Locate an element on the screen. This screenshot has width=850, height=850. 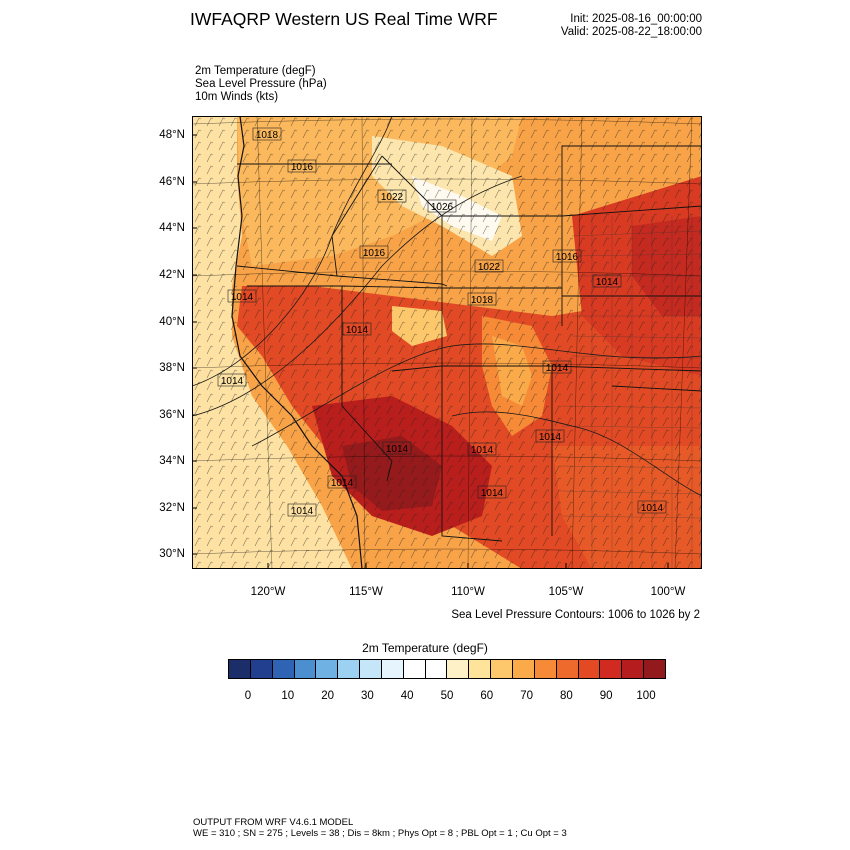
colorbar-tick-label: 80 is located at coordinates (566, 696).